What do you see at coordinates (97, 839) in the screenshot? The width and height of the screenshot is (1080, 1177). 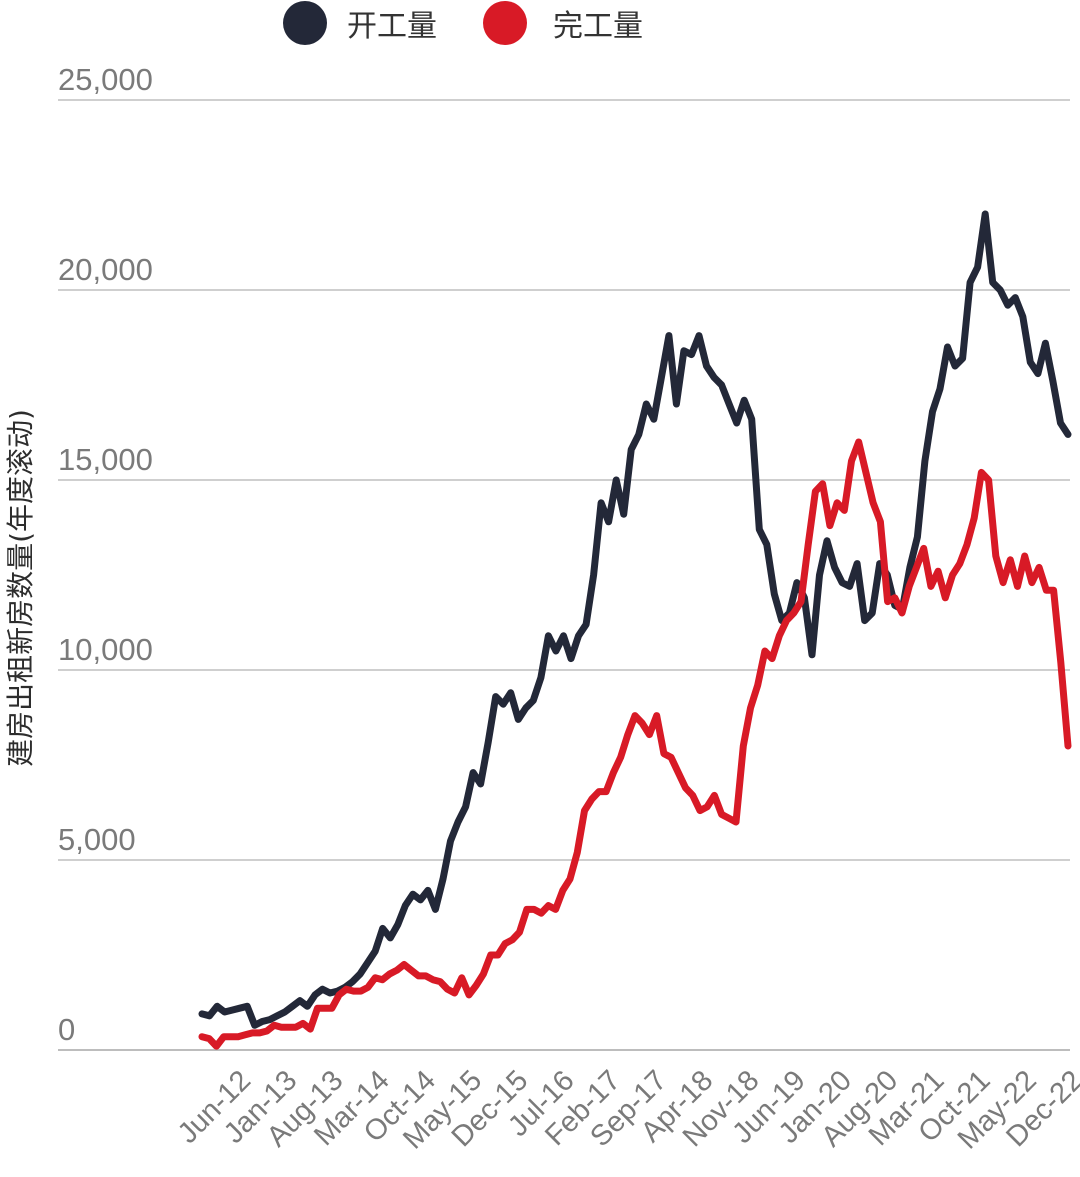 I see `y-tick-label: 5,000` at bounding box center [97, 839].